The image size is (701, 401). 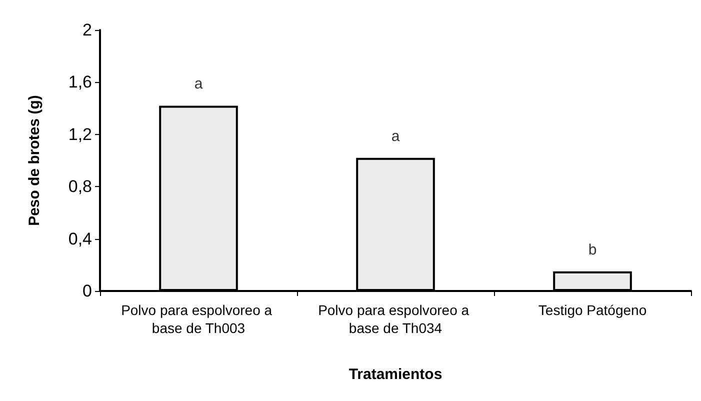 I want to click on x-tick-label: Polvo para espolvoreo a base de Th003, so click(x=198, y=319).